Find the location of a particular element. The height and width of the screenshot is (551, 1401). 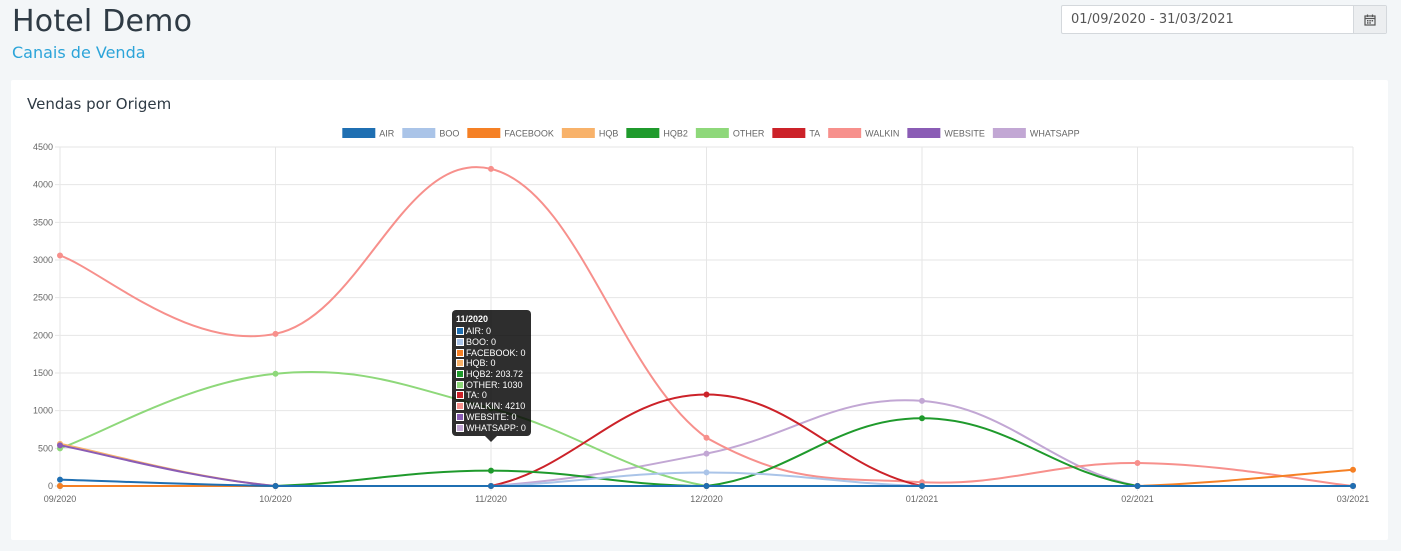

legend-swatch-ta is located at coordinates (789, 133).